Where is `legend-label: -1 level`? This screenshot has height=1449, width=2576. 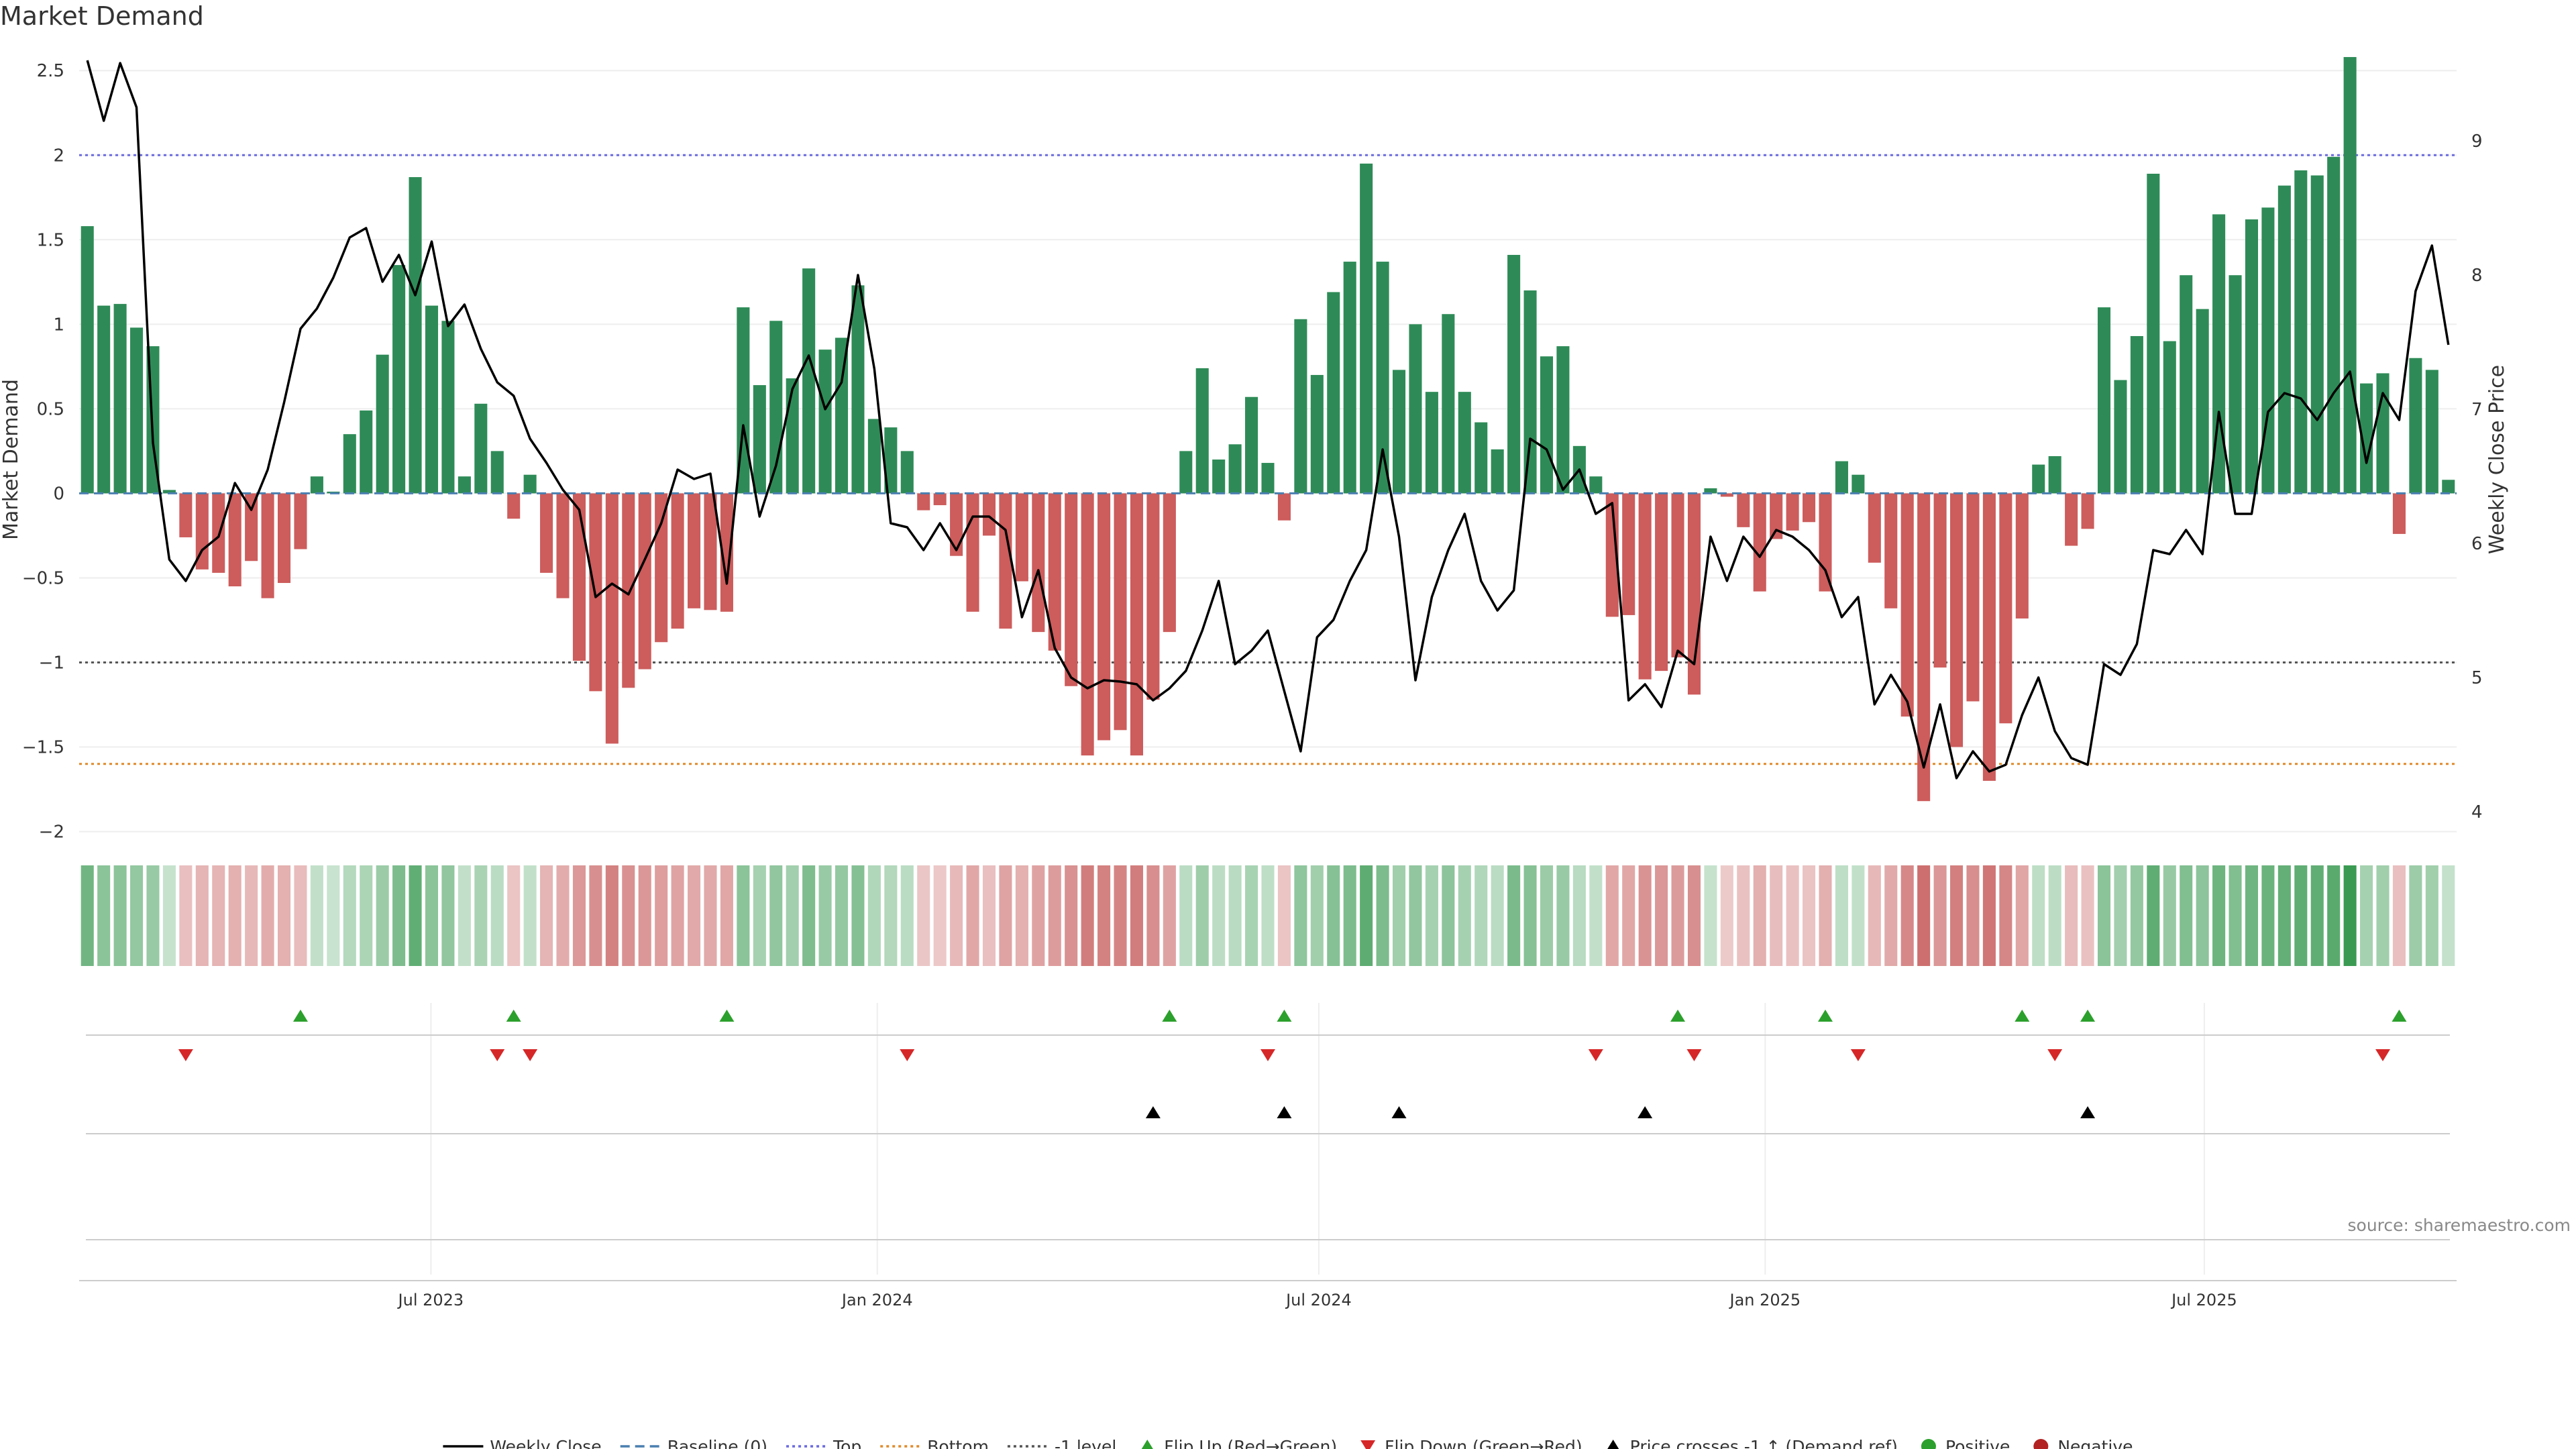 legend-label: -1 level is located at coordinates (1085, 1443).